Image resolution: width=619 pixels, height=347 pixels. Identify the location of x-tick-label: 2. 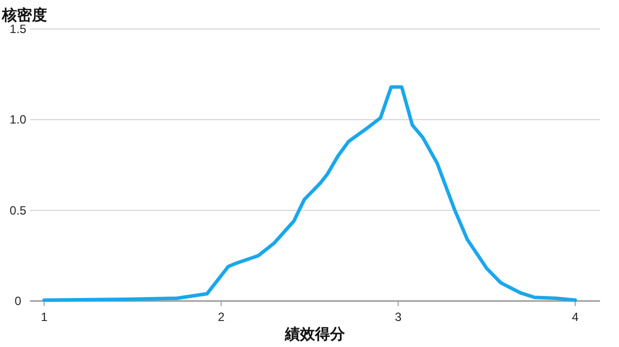
(221, 317).